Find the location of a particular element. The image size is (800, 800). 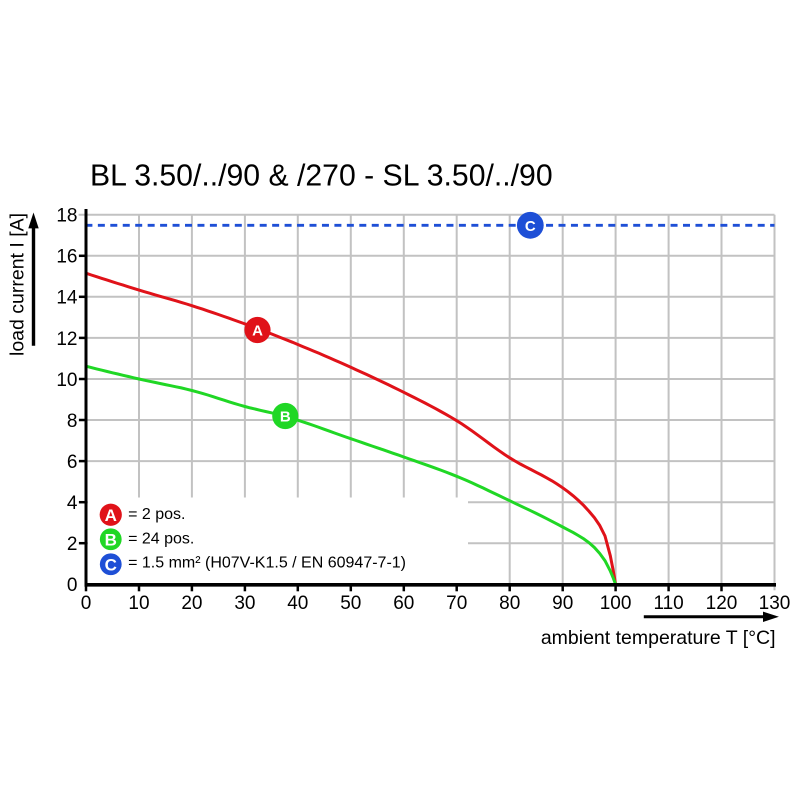

svg-text: 8 is located at coordinates (72, 421).